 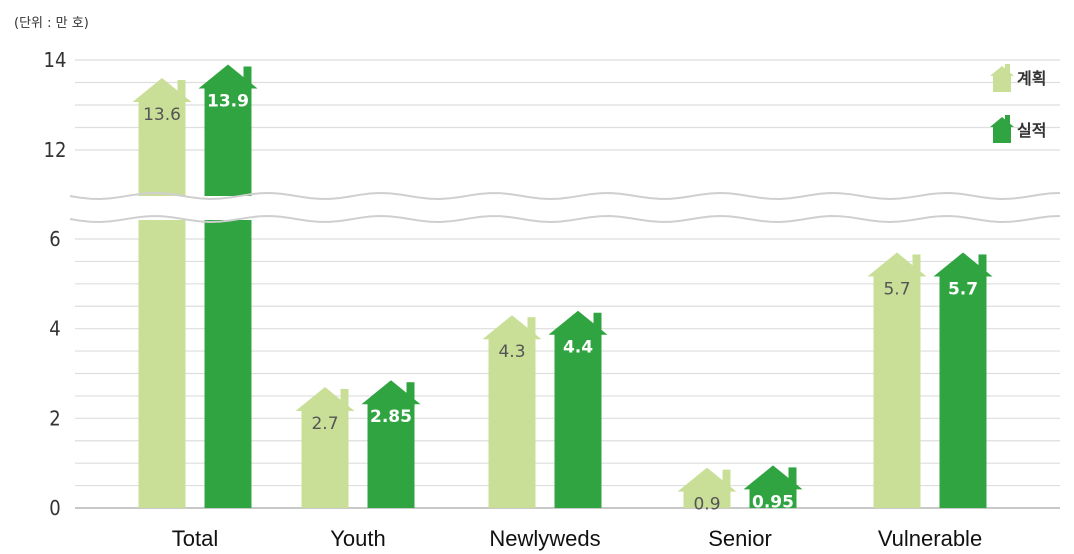 I want to click on bar-total-plan, so click(x=162, y=293).